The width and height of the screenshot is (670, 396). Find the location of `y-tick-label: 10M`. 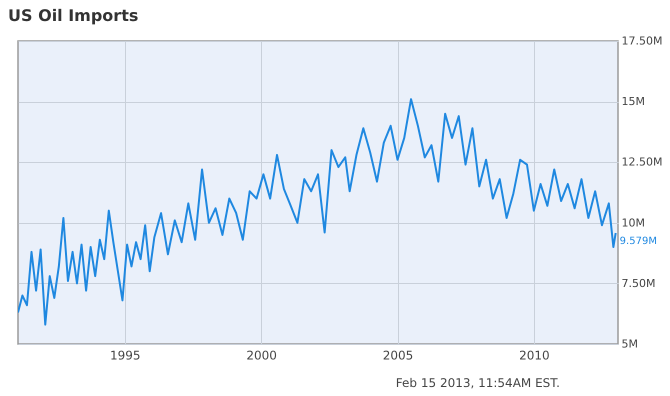

y-tick-label: 10M is located at coordinates (633, 223).